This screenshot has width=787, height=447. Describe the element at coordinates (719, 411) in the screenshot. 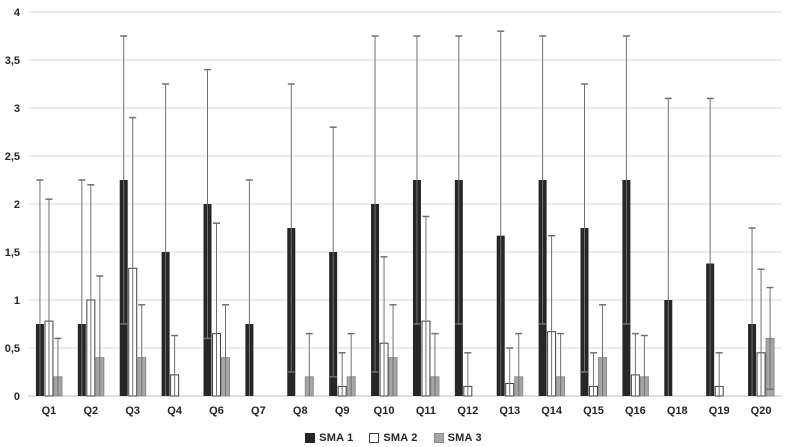

I see `x-axis-tick-label: Q19` at that location.